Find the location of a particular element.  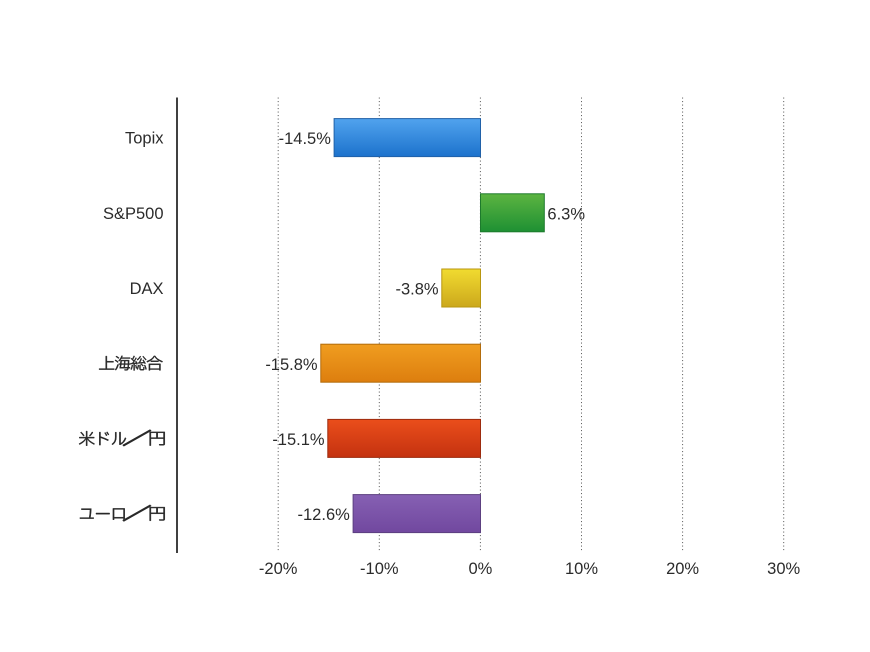

svg-text: -15.1% is located at coordinates (298, 440).